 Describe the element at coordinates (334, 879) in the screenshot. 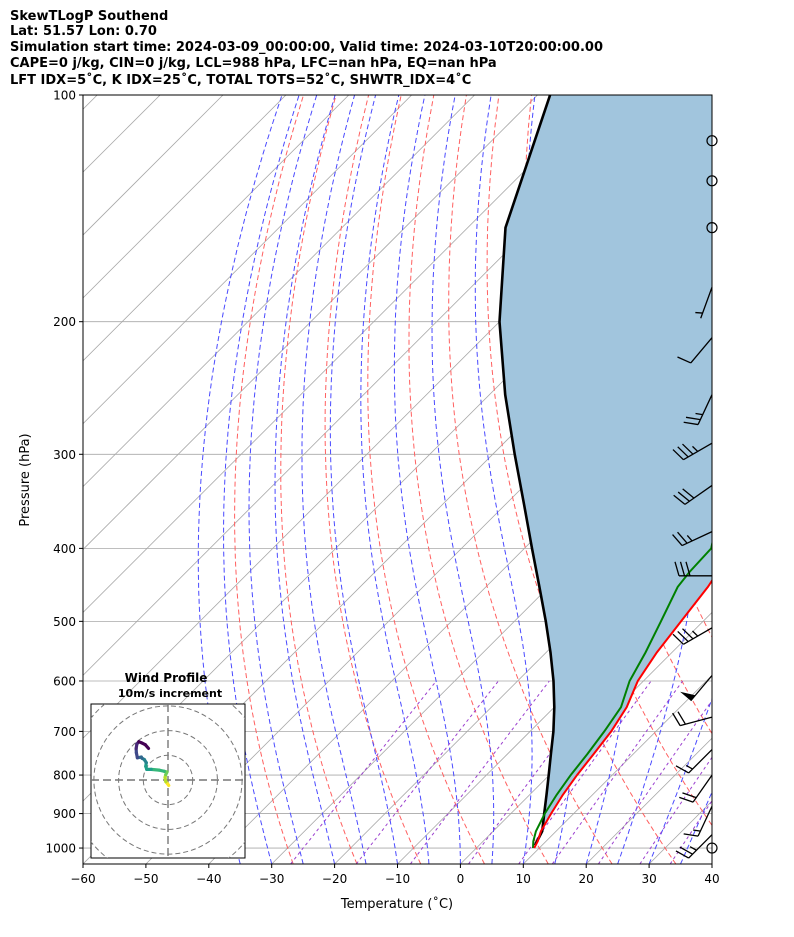

I see `x-tick-label: −20` at that location.